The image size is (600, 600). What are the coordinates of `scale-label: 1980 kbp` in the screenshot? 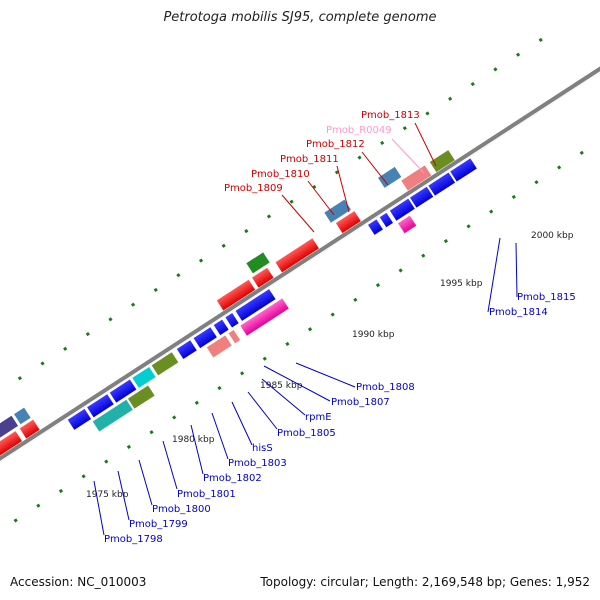 It's located at (193, 440).